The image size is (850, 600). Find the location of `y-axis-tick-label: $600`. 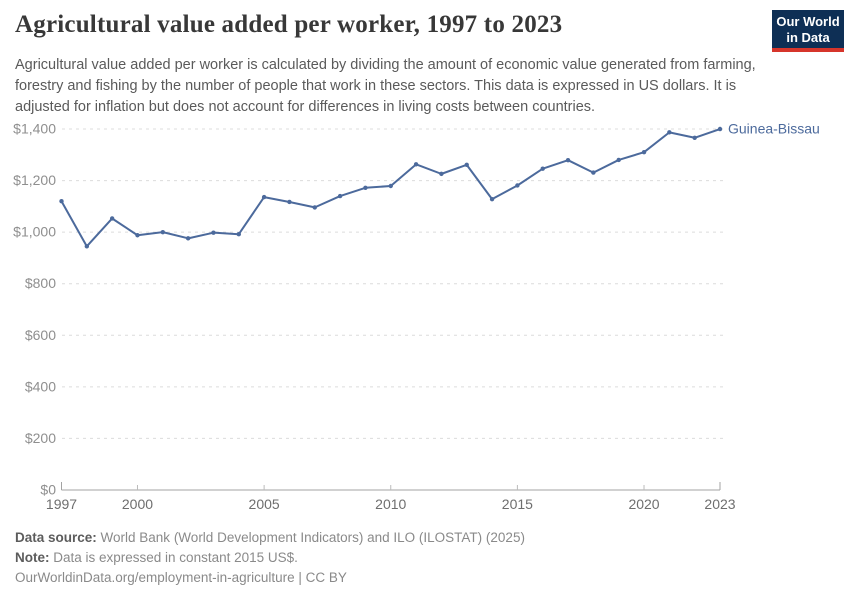

y-axis-tick-label: $600 is located at coordinates (40, 335).